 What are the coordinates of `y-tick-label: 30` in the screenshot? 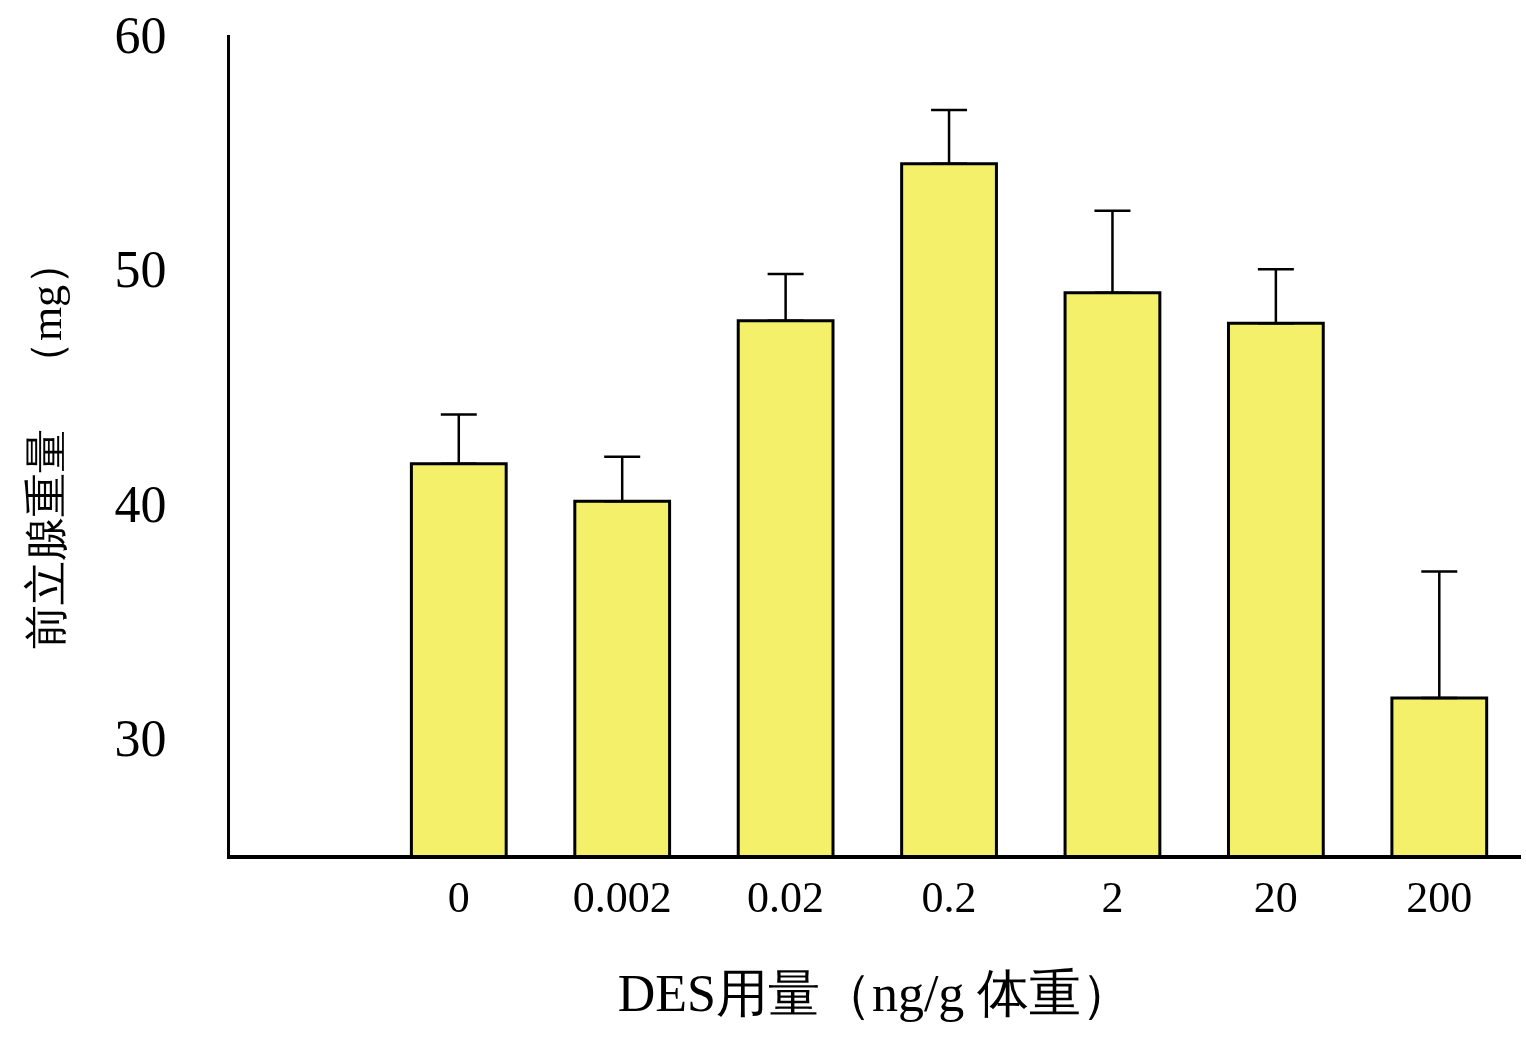 It's located at (140, 739).